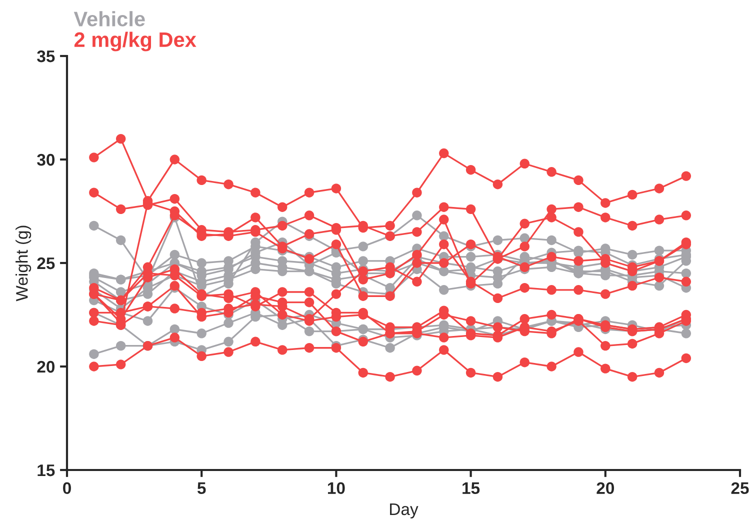 The width and height of the screenshot is (752, 528). Describe the element at coordinates (336, 488) in the screenshot. I see `x-tick-label: 10` at that location.